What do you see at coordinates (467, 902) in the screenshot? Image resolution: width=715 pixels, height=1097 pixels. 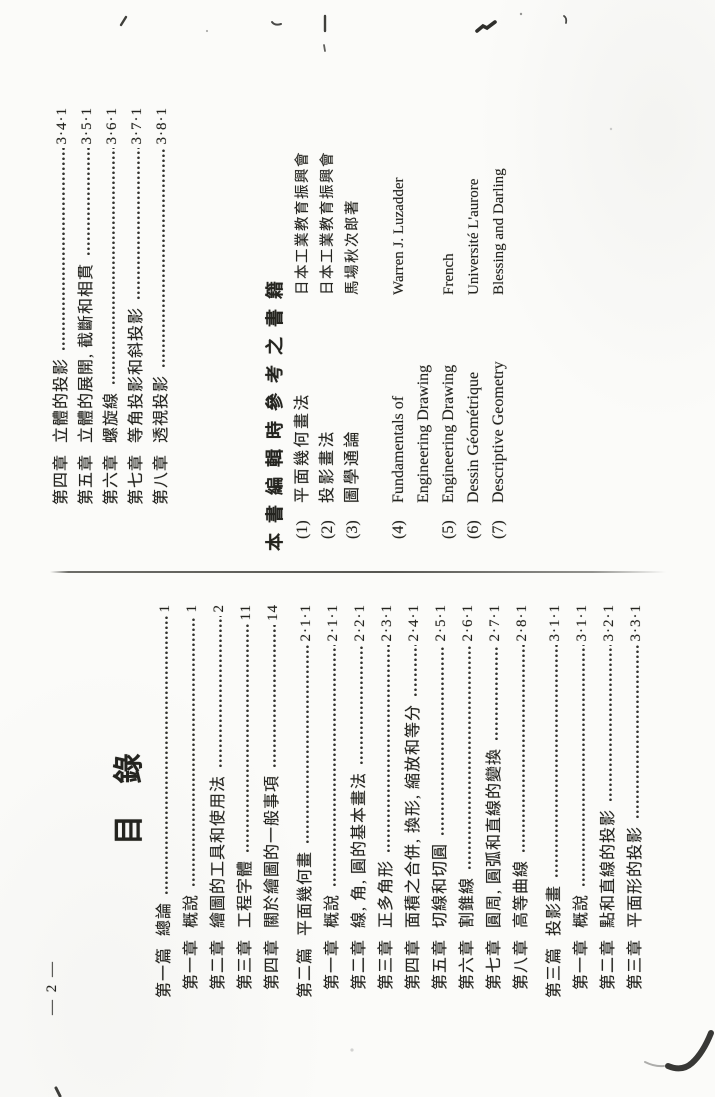 I see `toc-entry-title: 割錐線` at bounding box center [467, 902].